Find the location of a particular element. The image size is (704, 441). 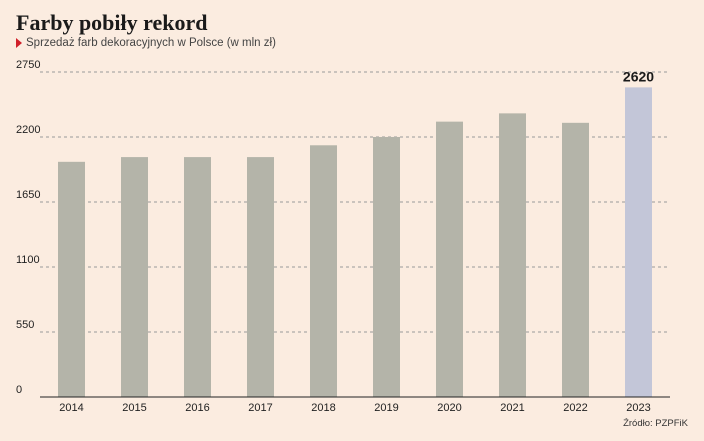

x-tick-label: 2019 is located at coordinates (386, 408).